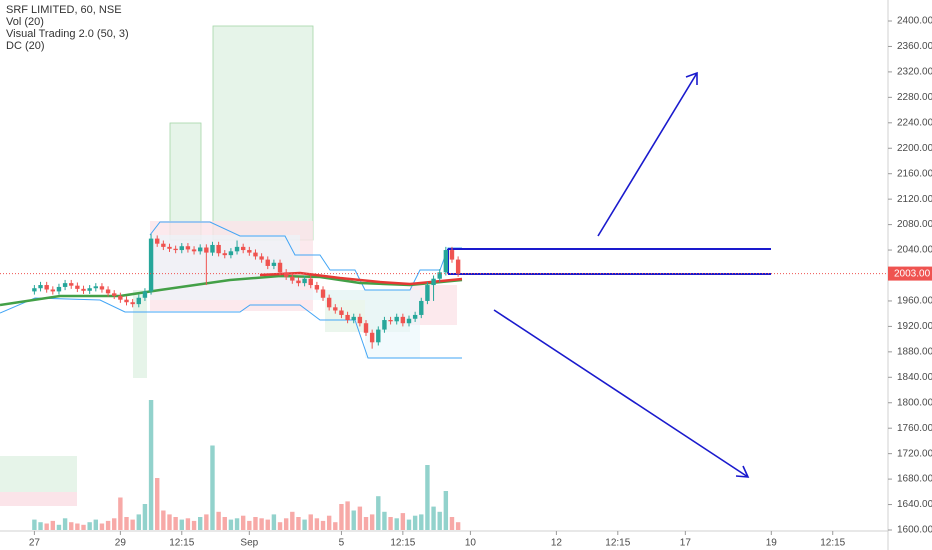  What do you see at coordinates (914, 173) in the screenshot?
I see `y-tick-label: 2160.00` at bounding box center [914, 173].